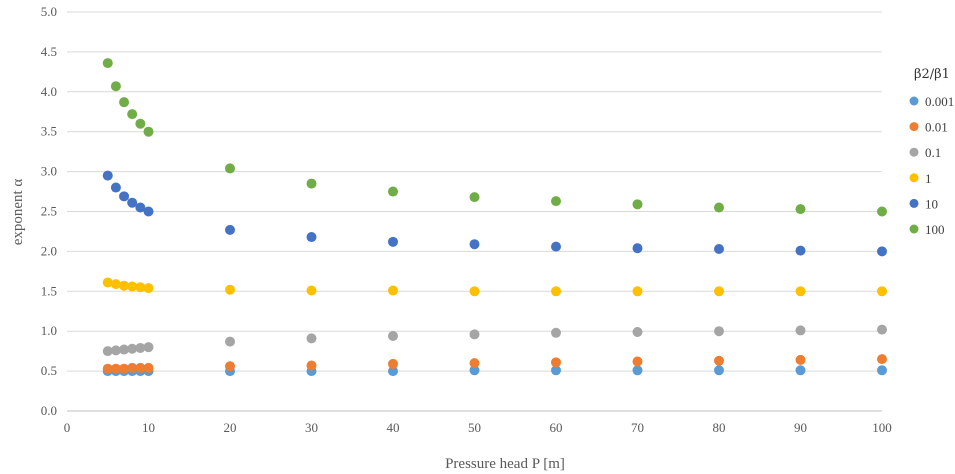 Image resolution: width=955 pixels, height=474 pixels. What do you see at coordinates (800, 427) in the screenshot?
I see `x-tick-label: 90` at bounding box center [800, 427].